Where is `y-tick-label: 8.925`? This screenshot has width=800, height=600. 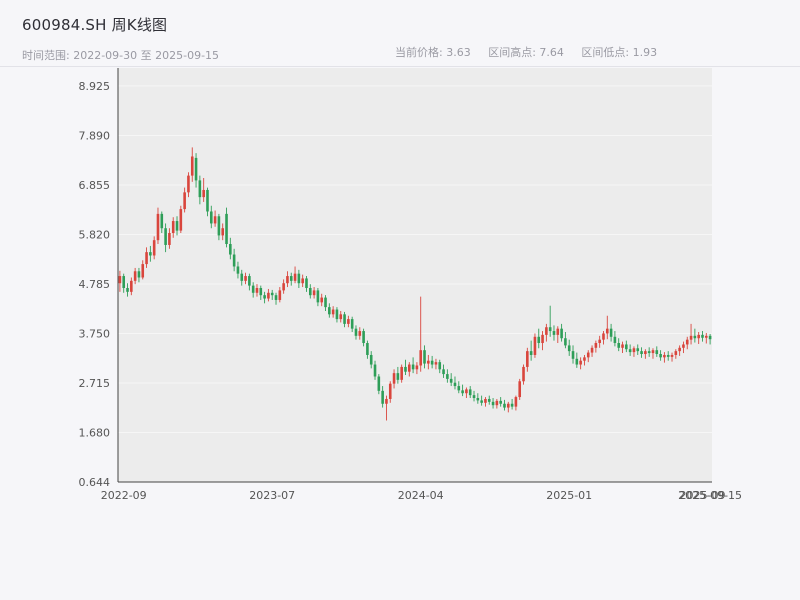
y-tick-label: 8.925 is located at coordinates (95, 86).